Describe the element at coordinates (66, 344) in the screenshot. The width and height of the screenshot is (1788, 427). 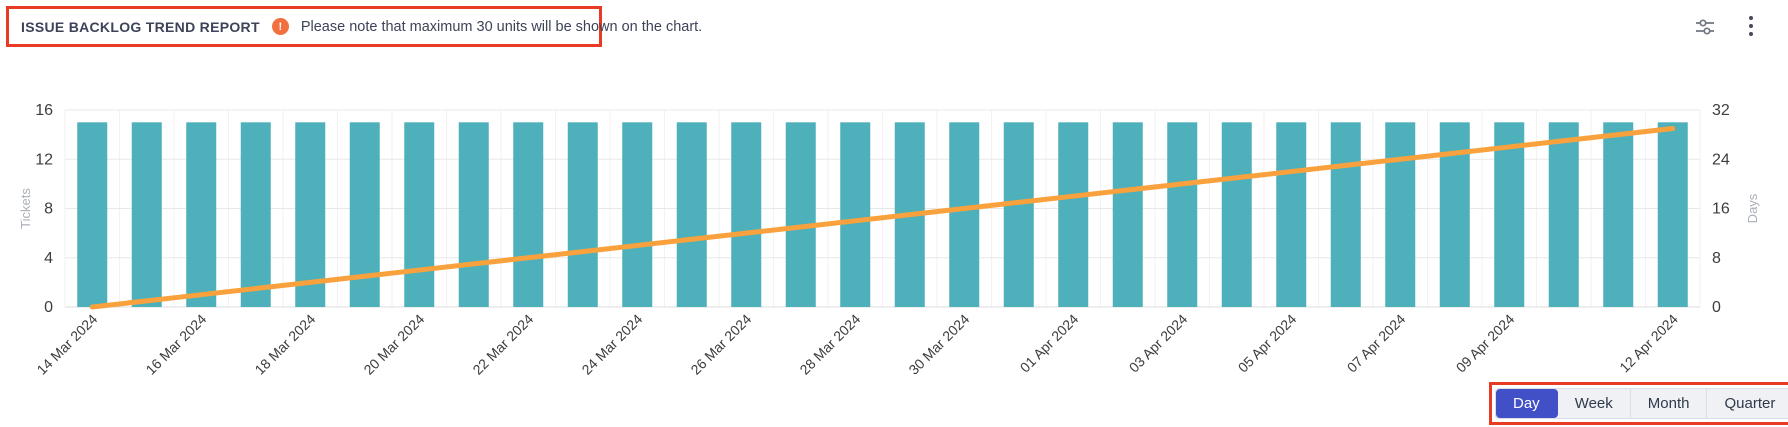
I see `x-axis-tick: 14 Mar 2024` at that location.